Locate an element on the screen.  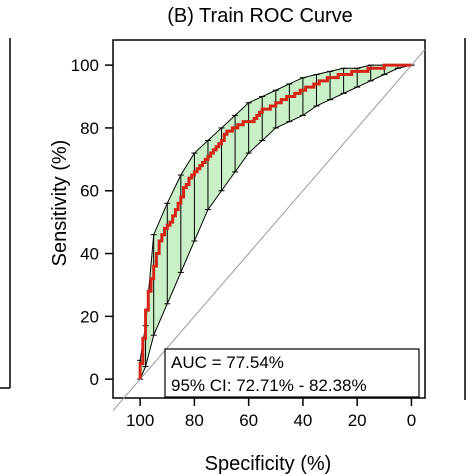
y-tick-label: 40 is located at coordinates (89, 254).